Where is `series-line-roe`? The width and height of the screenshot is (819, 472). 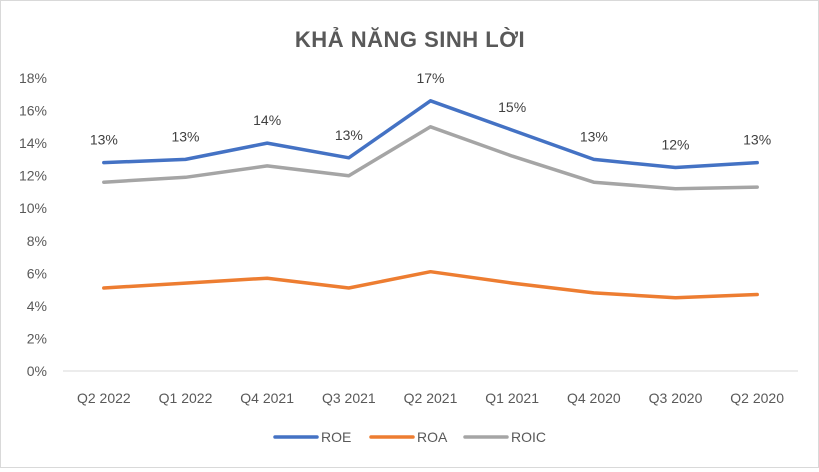
series-line-roe is located at coordinates (430, 134).